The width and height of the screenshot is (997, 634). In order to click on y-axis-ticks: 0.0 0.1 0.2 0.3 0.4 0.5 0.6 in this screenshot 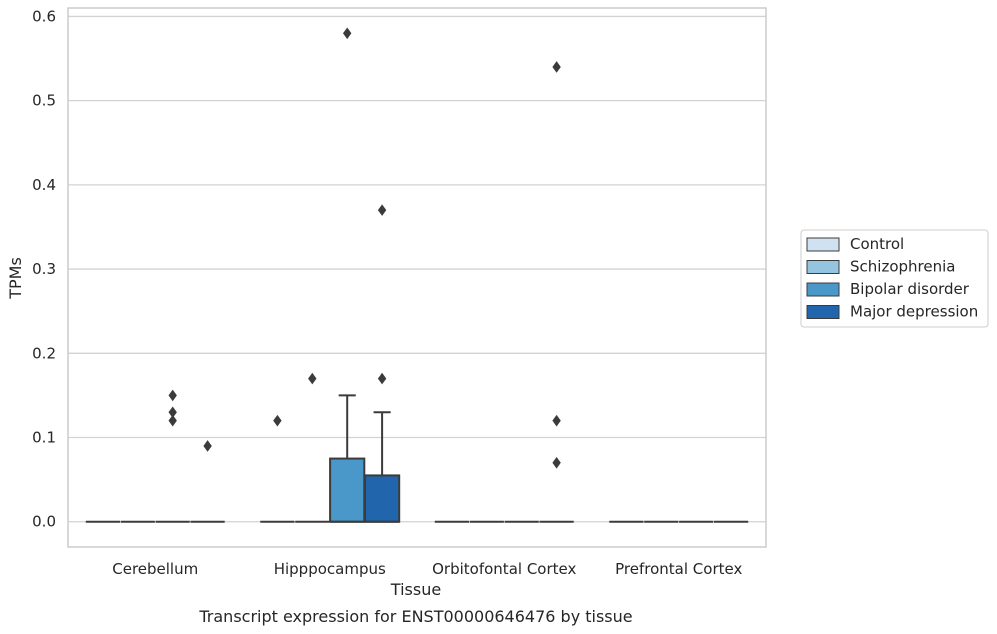, I will do `click(44, 268)`.